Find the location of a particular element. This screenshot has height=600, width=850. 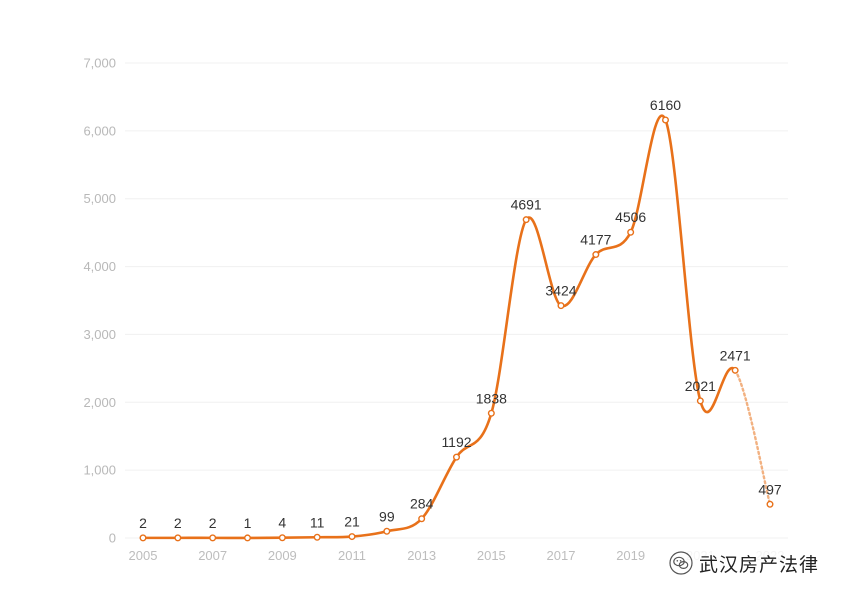

data-label: 4506 is located at coordinates (630, 217).